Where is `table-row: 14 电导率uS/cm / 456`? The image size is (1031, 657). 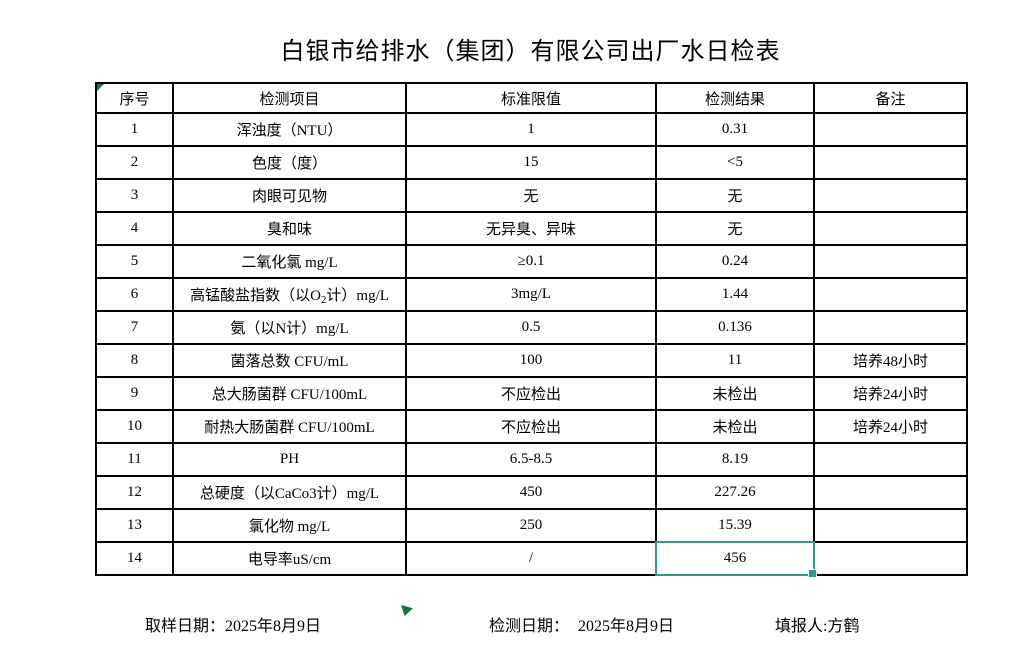 table-row: 14 电导率uS/cm / 456 is located at coordinates (531, 559).